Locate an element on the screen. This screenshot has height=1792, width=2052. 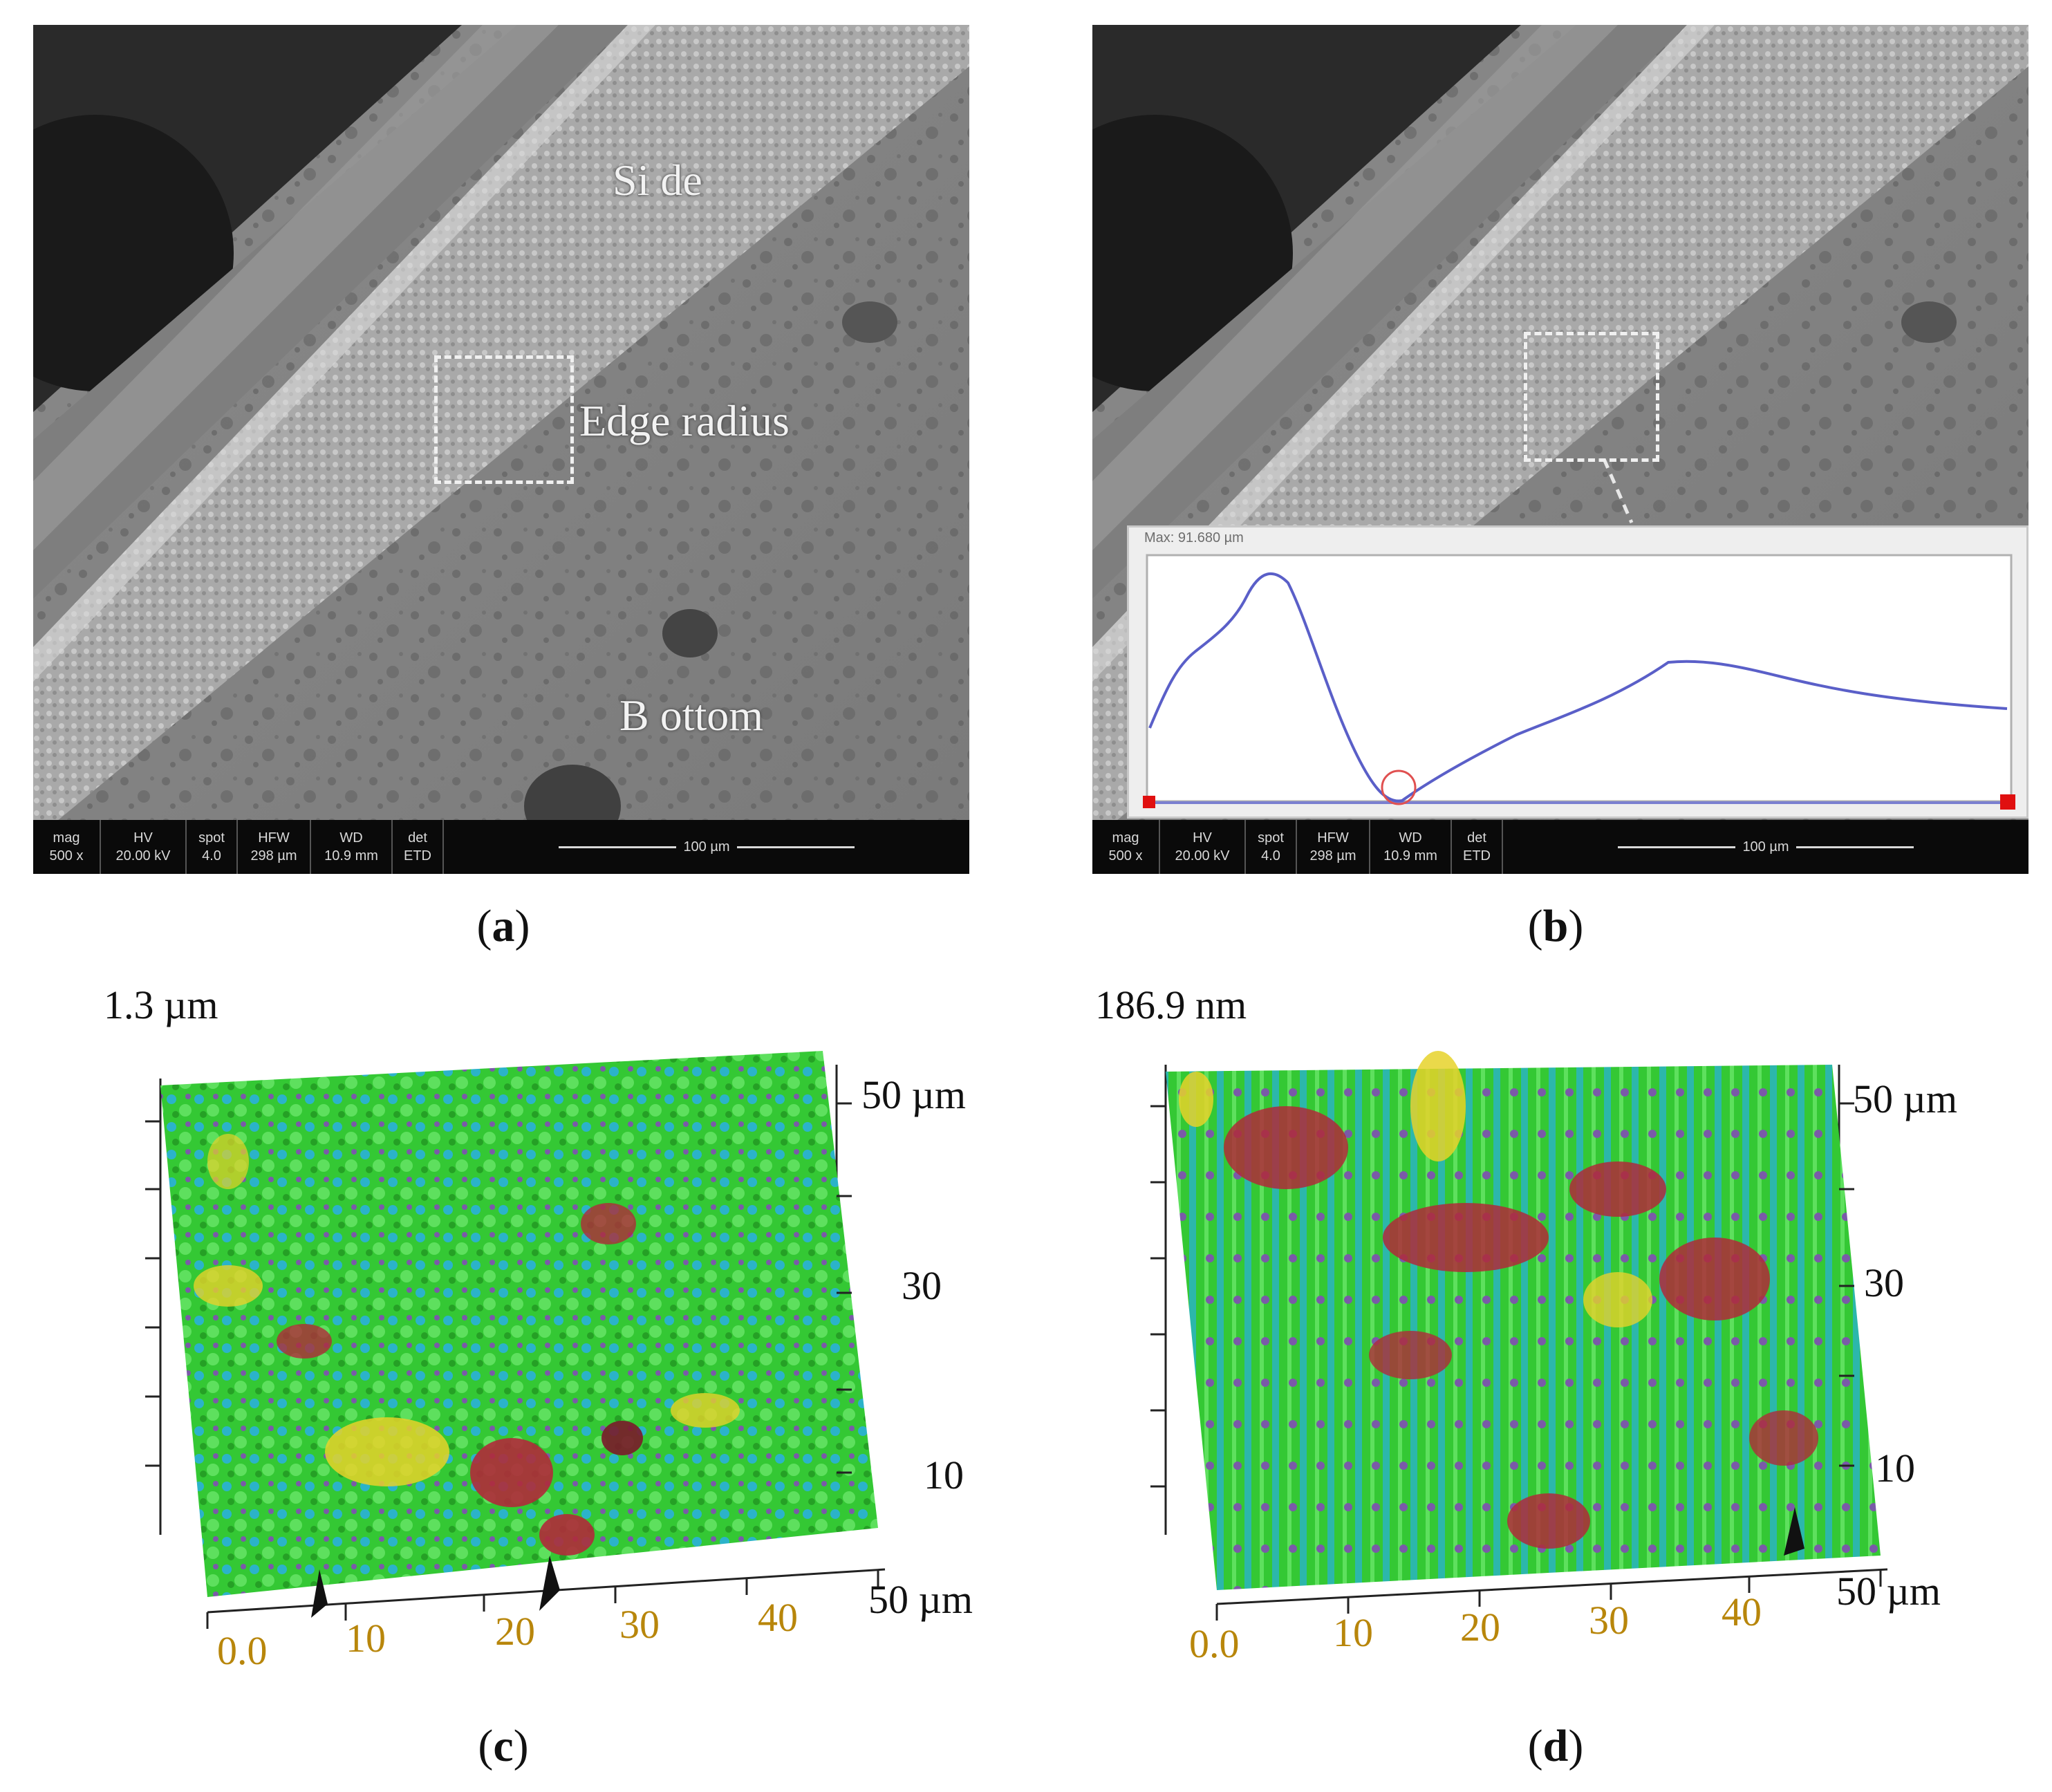
afm-d-y-tick-10: 10 is located at coordinates (1895, 1468).